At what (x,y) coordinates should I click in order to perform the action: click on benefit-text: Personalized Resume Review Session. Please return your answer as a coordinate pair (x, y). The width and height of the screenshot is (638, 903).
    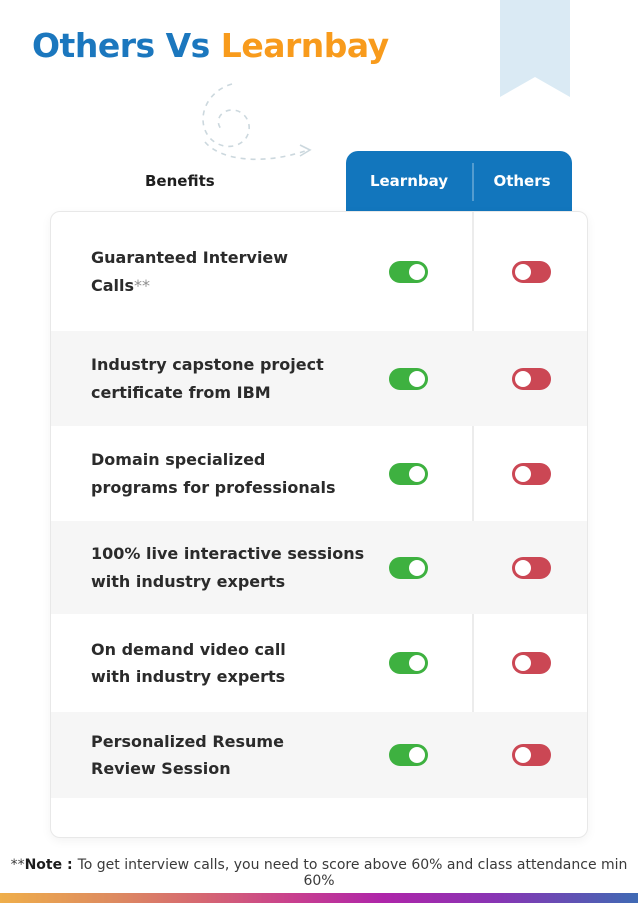
    Looking at the image, I should click on (187, 754).